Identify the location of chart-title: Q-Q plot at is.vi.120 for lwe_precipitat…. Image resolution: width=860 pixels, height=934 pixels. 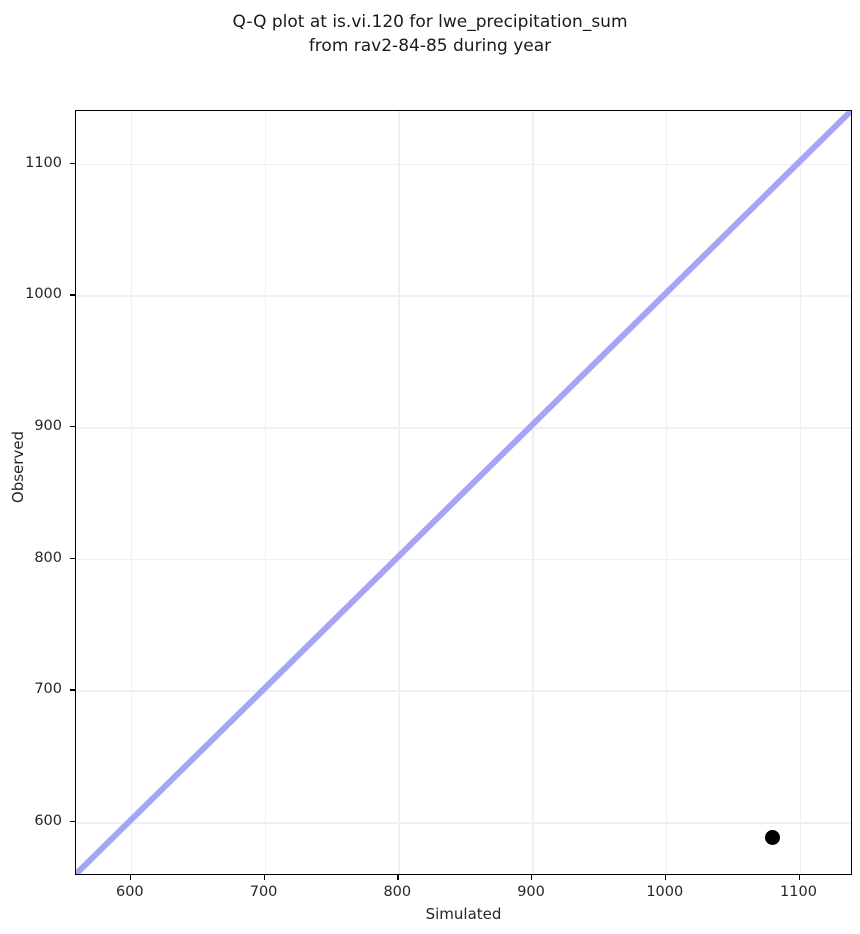
(430, 34).